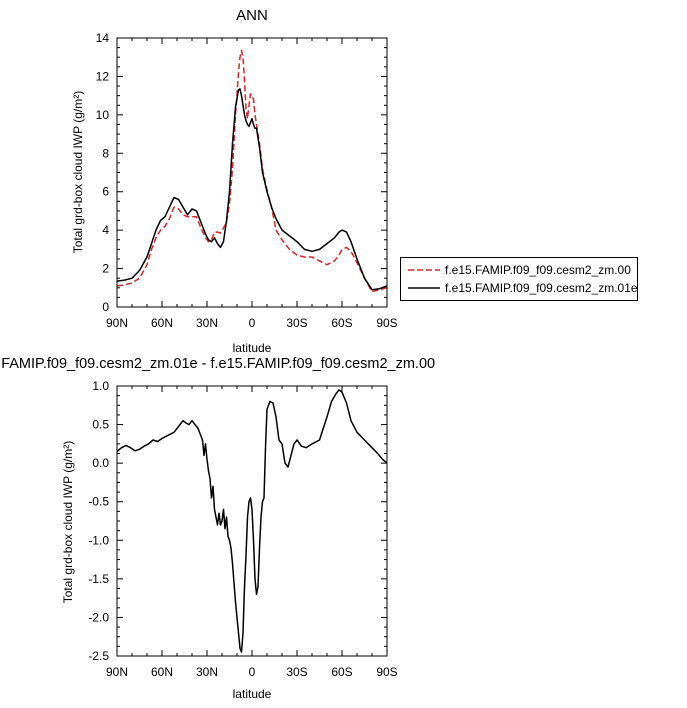  Describe the element at coordinates (252, 694) in the screenshot. I see `bottom-x-axis-label: latitude` at that location.